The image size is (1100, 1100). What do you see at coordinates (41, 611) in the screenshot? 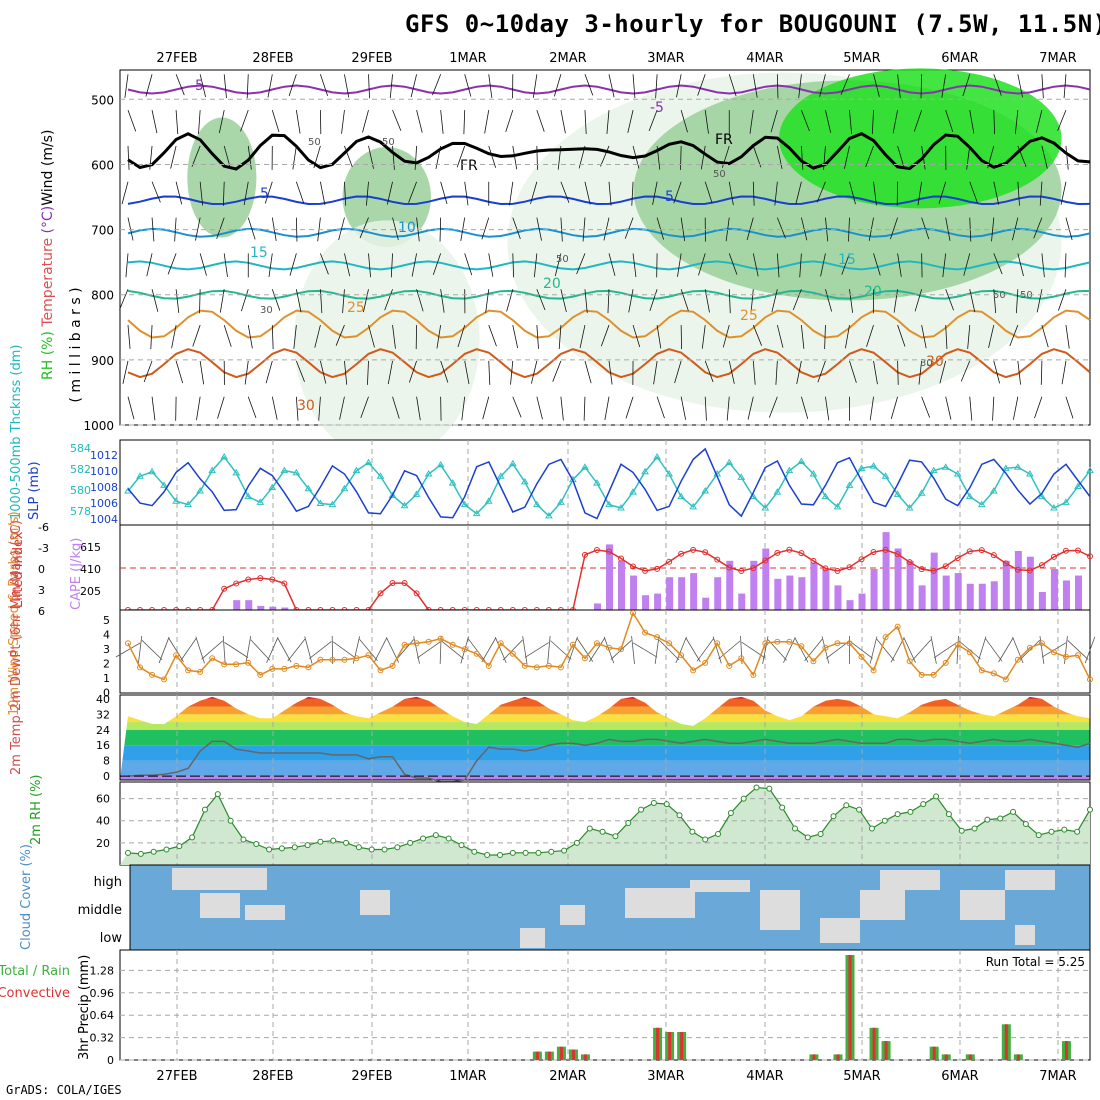
I see `y-tick-label: 6` at bounding box center [41, 611].